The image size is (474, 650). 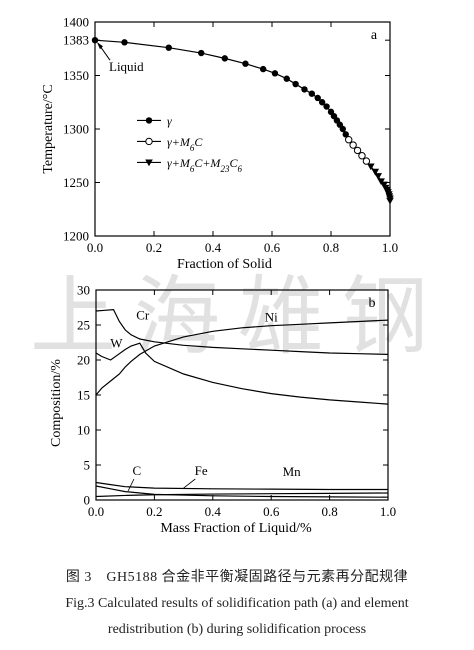 I want to click on panel-b-xtick-label: 0.4, so click(x=213, y=511).